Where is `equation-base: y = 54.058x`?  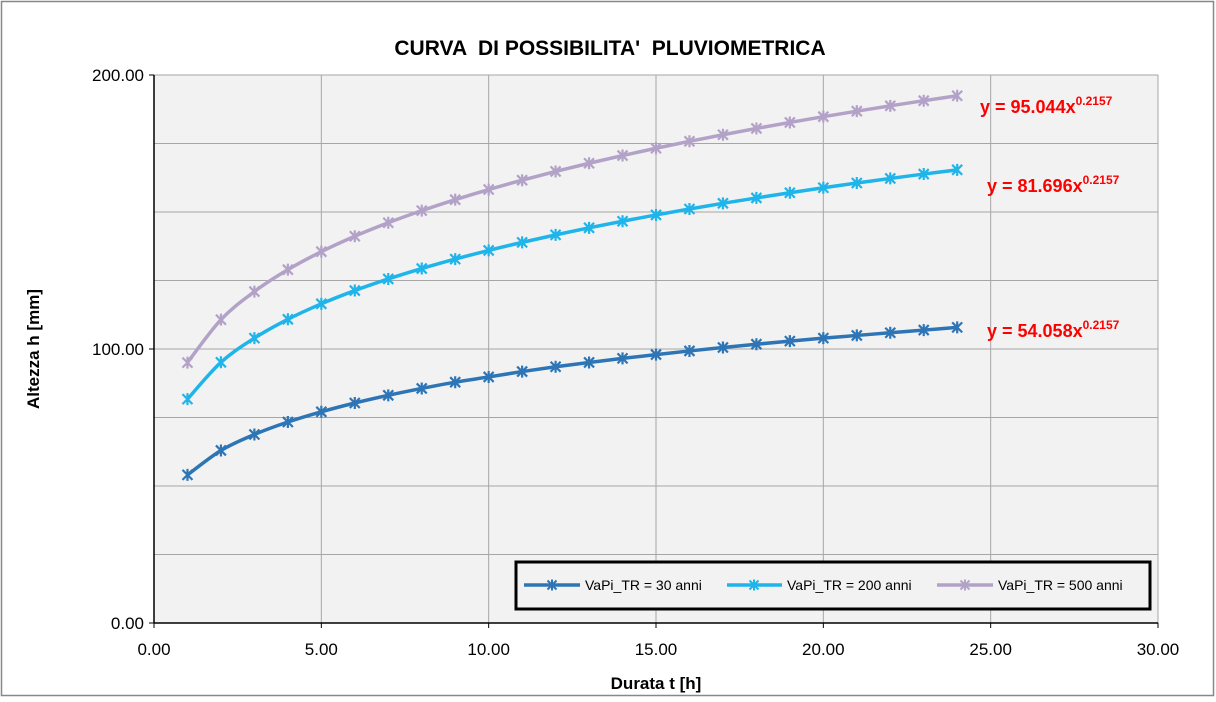 equation-base: y = 54.058x is located at coordinates (1035, 331).